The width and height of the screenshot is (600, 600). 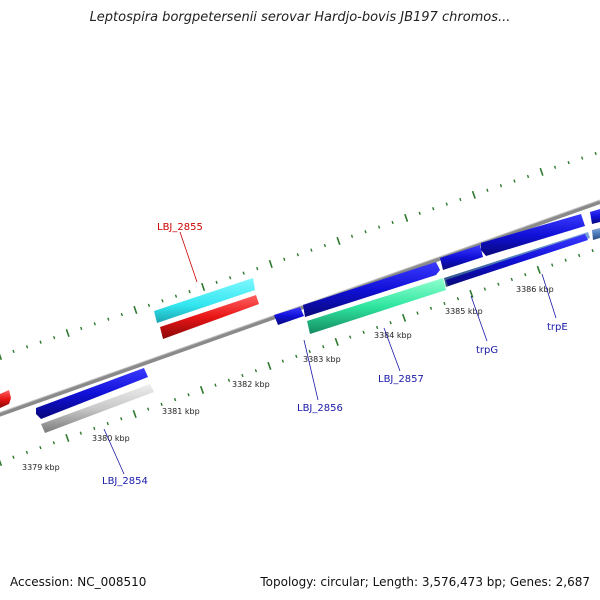 I want to click on gene-label-trpg: trpG, so click(x=487, y=350).